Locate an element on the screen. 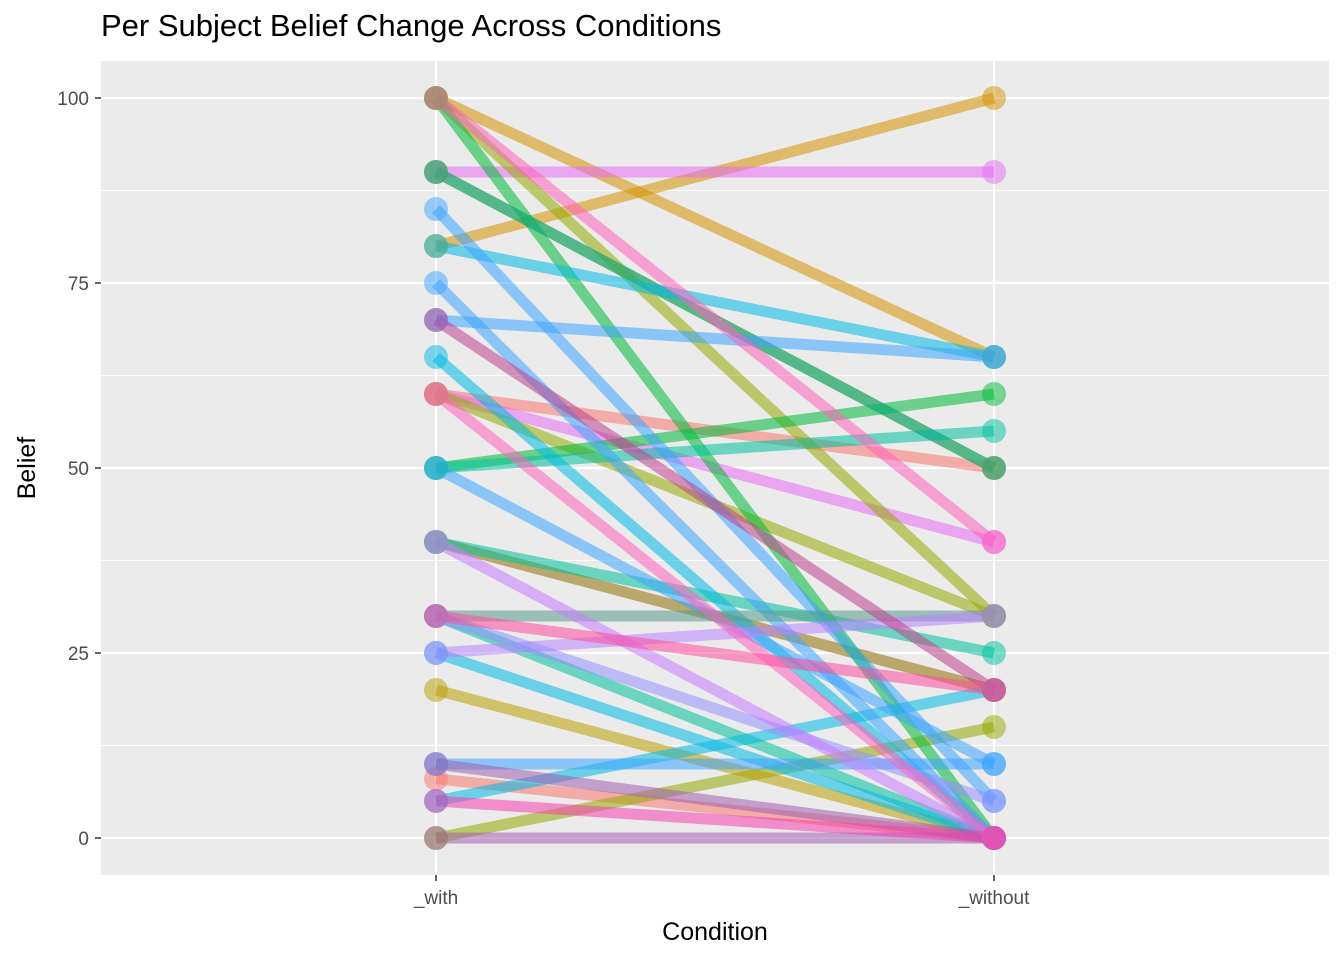  series-point-30-without is located at coordinates (994, 616).